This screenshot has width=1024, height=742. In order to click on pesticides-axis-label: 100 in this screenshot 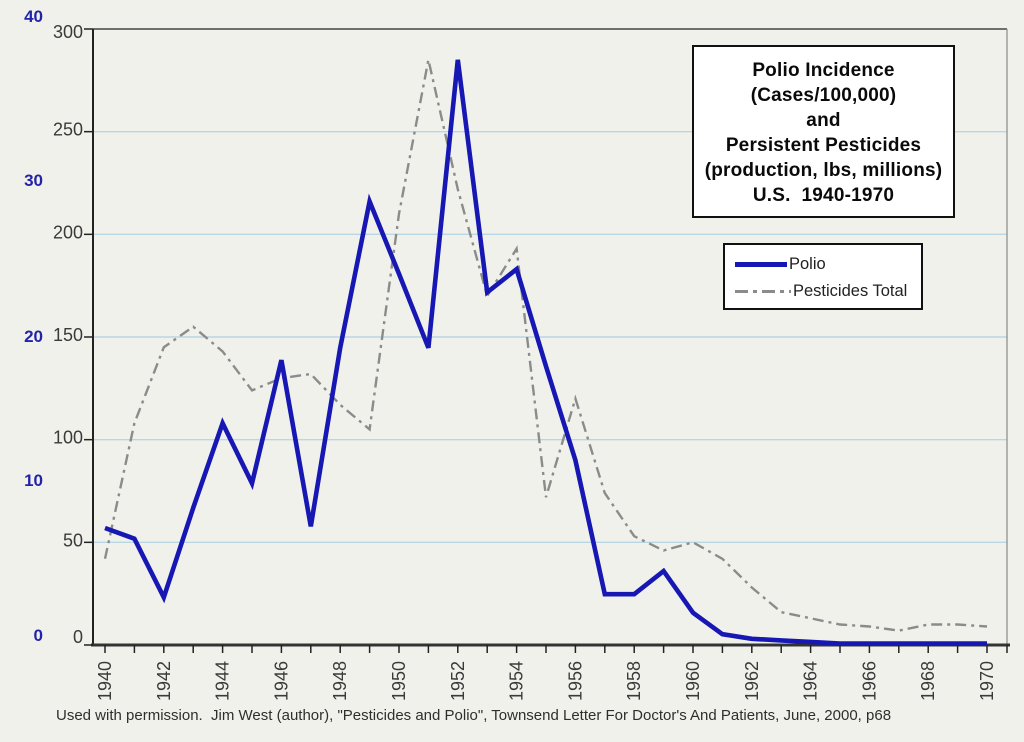, I will do `click(68, 438)`.